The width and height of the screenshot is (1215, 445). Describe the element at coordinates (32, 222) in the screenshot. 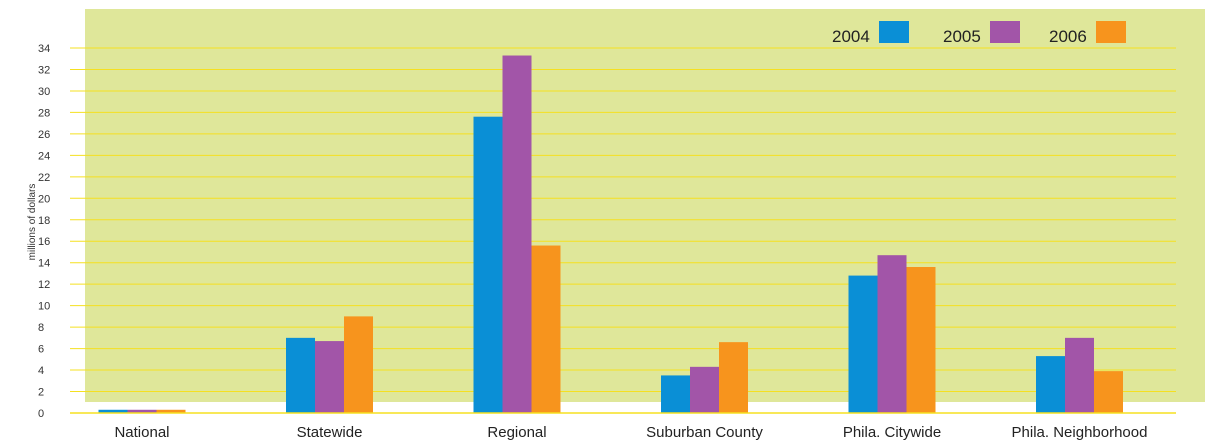

I see `y-axis-title: millions of dollars` at that location.